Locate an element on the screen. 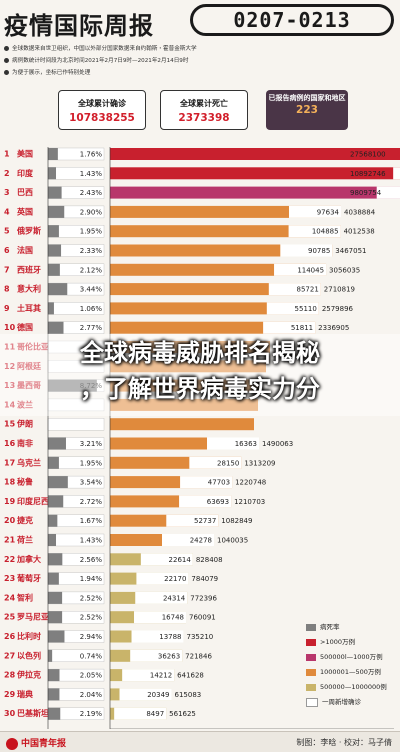  country-label: 荷兰 is located at coordinates (24, 540).